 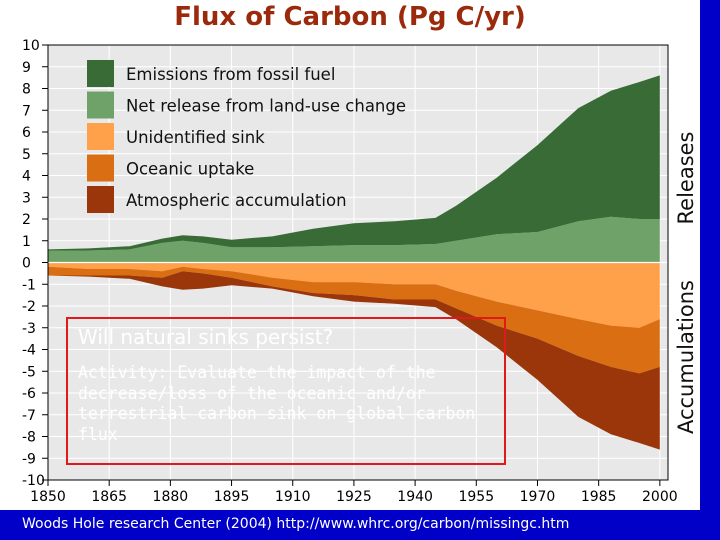 I want to click on legend-label-oceanic: Oceanic uptake, so click(x=190, y=169).